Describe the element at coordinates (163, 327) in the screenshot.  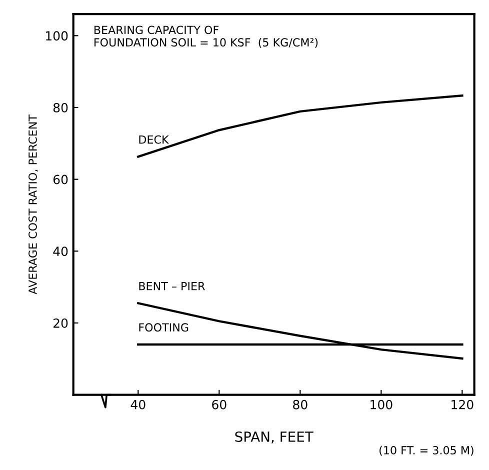
I see `series-label: FOOTING` at that location.